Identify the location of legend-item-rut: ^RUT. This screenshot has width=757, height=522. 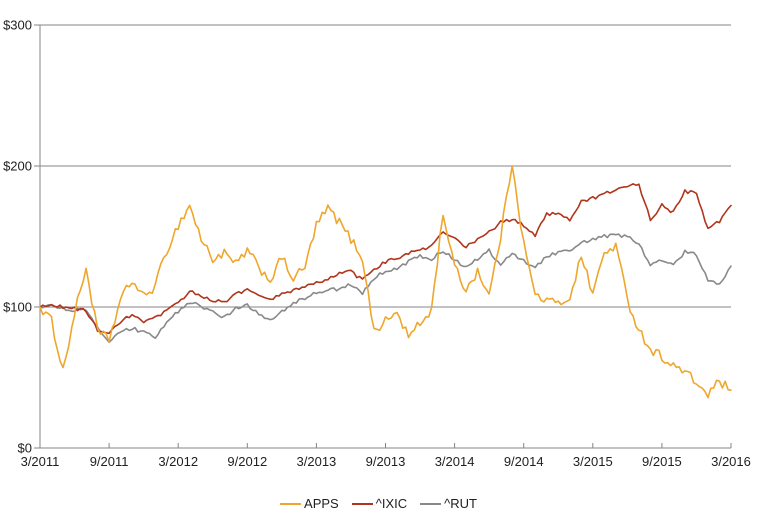
(448, 503).